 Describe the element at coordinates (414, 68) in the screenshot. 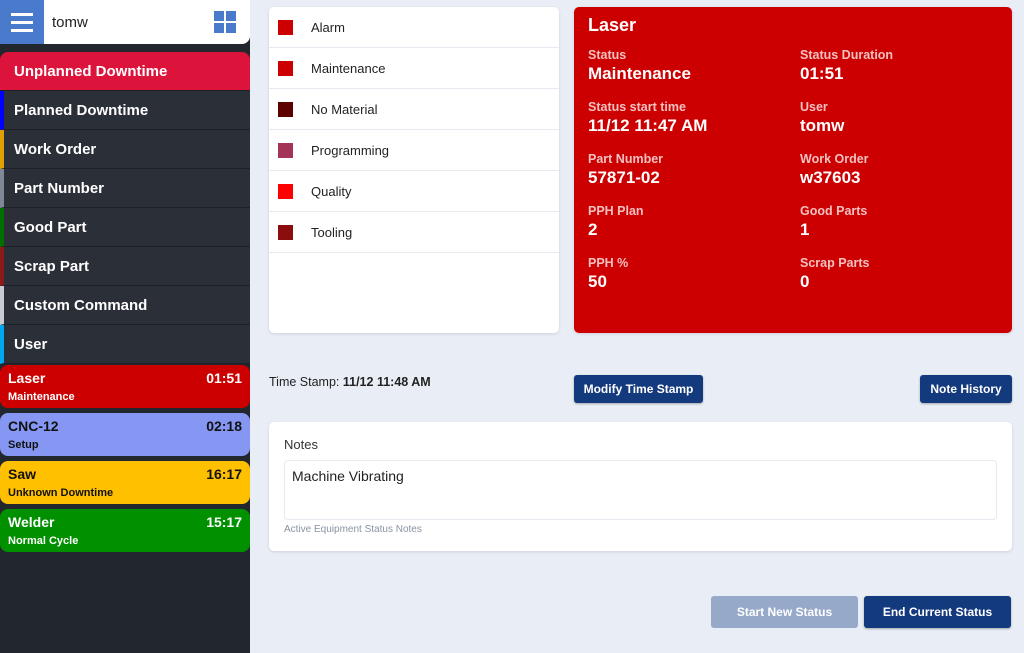

I see `status-option: Maintenance` at that location.